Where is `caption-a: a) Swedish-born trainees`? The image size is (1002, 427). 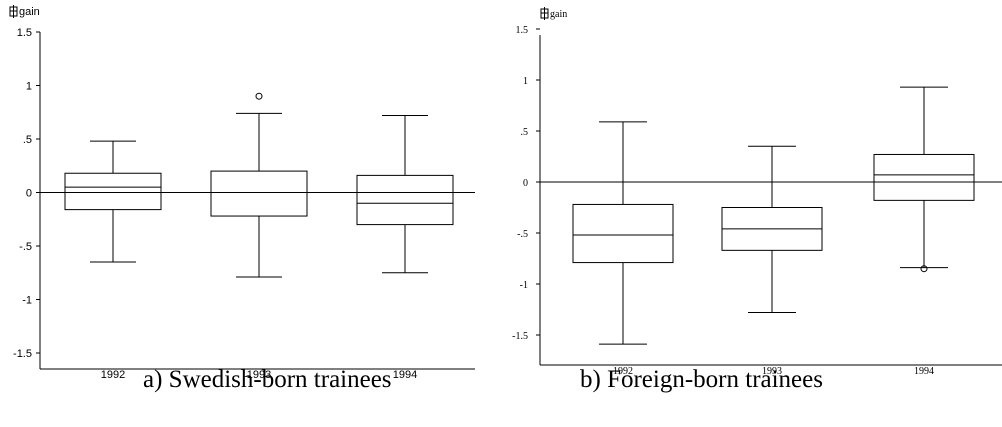 caption-a: a) Swedish-born trainees is located at coordinates (267, 379).